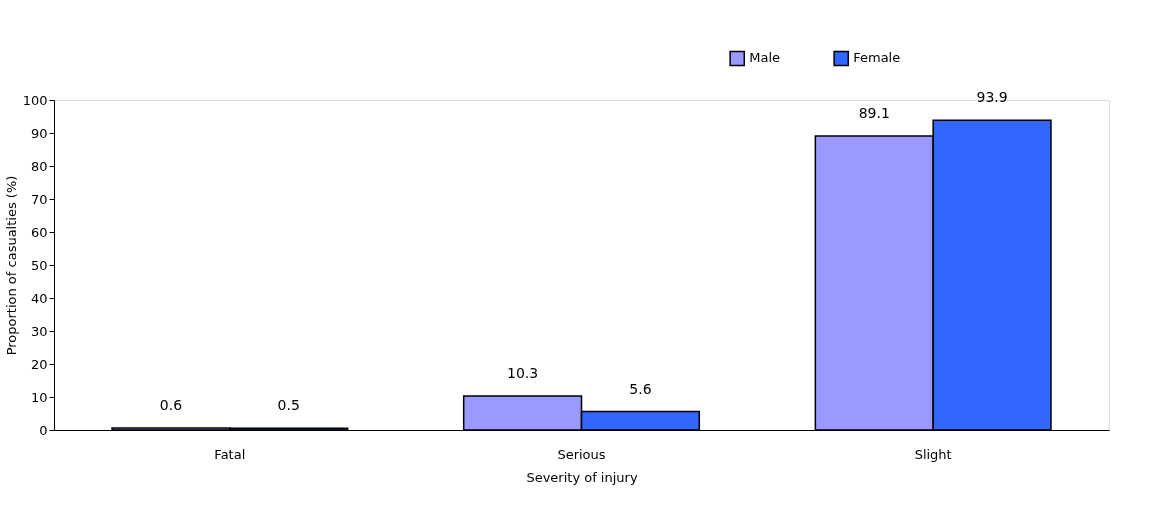 The image size is (1168, 518). I want to click on y-tick-label: 100, so click(35, 100).